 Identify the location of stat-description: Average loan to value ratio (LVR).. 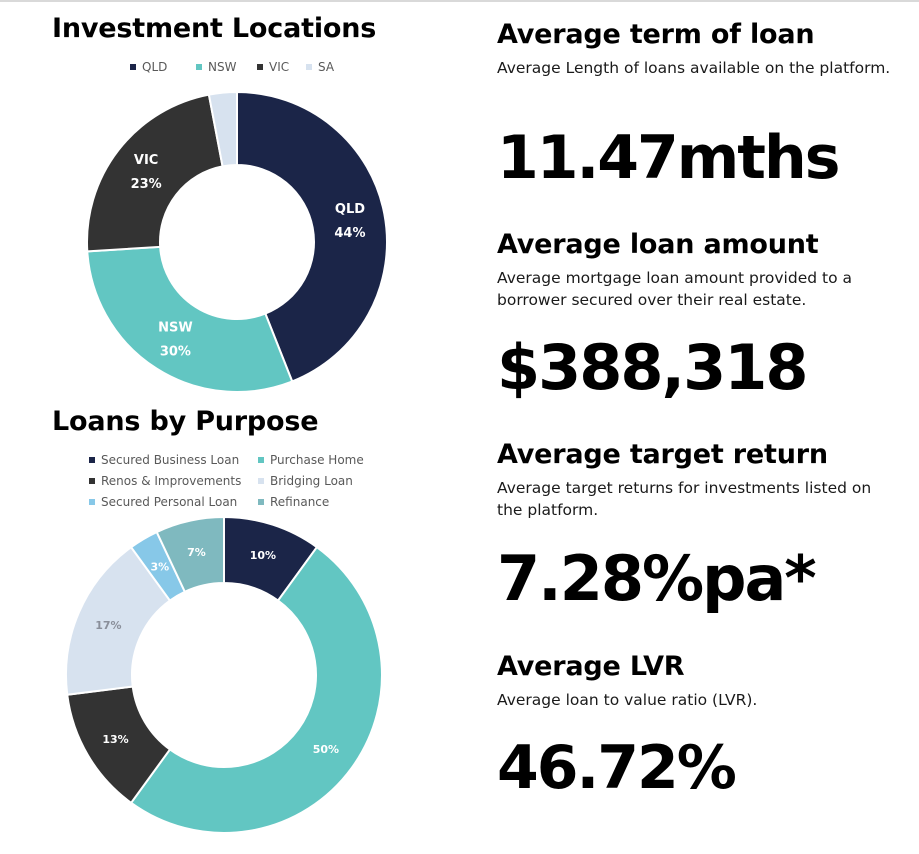
(627, 700).